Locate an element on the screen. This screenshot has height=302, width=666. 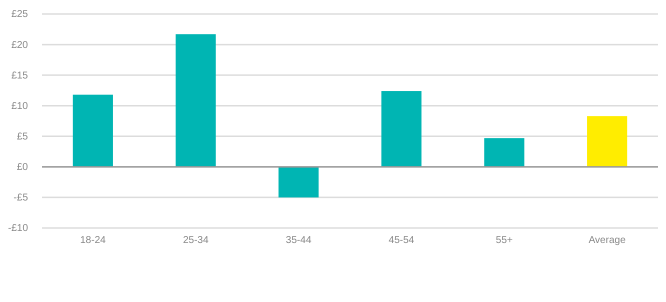
y-tick-label: £5 is located at coordinates (22, 136).